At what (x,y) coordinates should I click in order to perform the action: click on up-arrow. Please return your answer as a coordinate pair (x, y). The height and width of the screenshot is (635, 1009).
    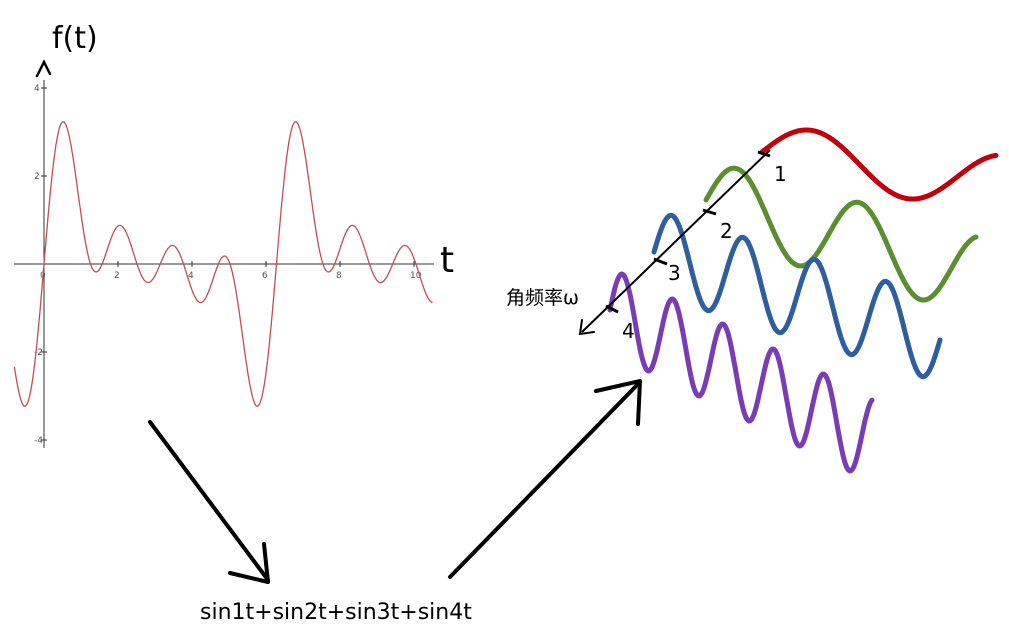
    Looking at the image, I should click on (545, 479).